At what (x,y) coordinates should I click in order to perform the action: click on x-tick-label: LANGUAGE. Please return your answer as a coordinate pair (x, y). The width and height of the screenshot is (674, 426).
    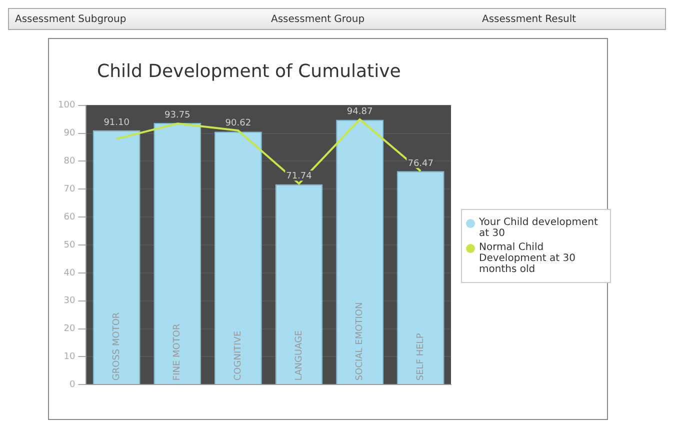
    Looking at the image, I should click on (299, 355).